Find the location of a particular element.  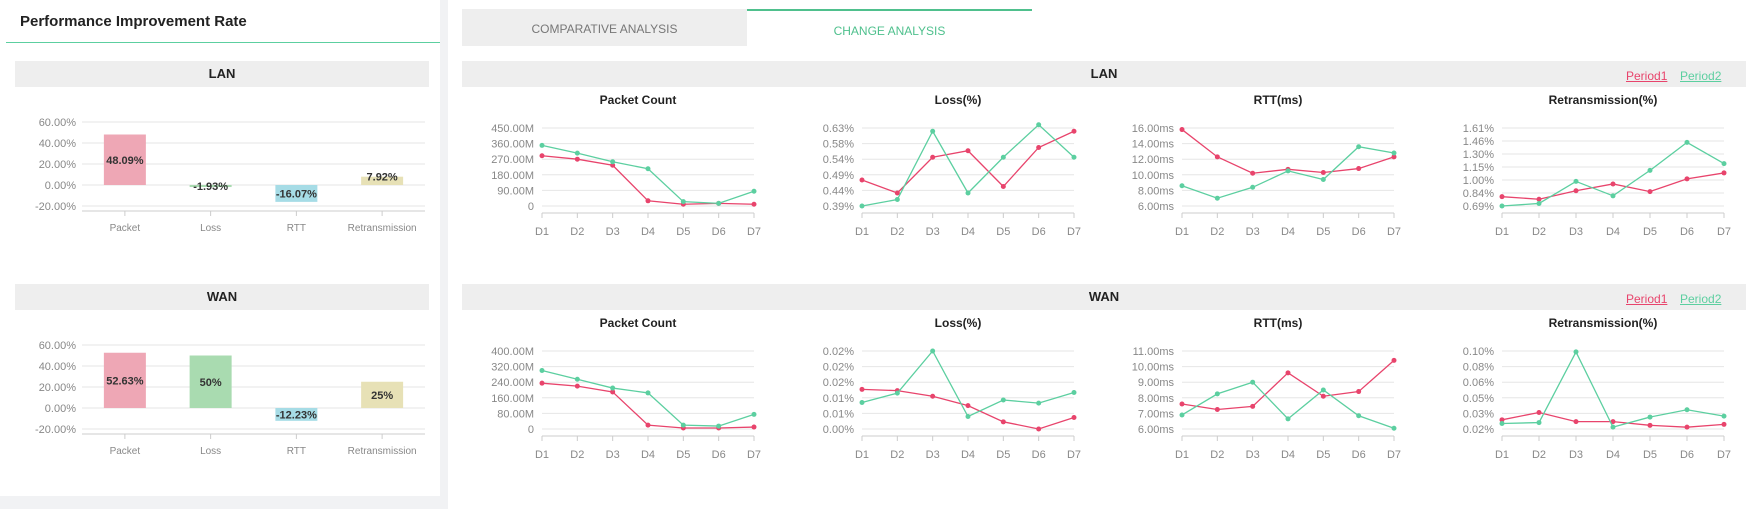

y-tick-label: 0 is located at coordinates (531, 430).